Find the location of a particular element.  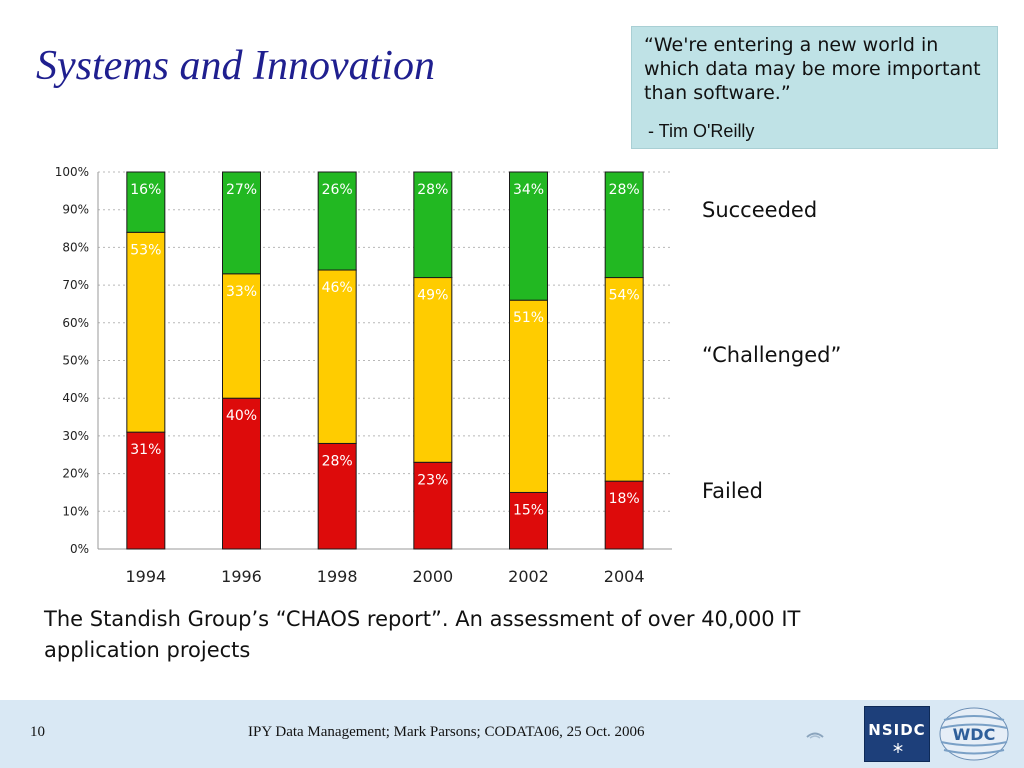

data-label: 51% is located at coordinates (528, 318).